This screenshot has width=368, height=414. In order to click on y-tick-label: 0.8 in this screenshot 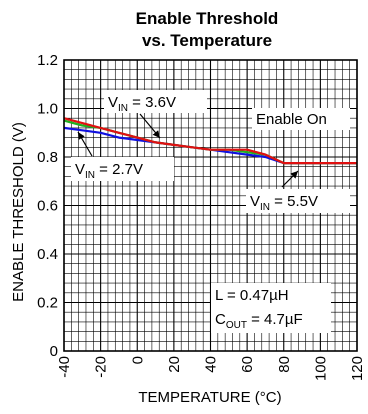, I will do `click(47, 157)`.